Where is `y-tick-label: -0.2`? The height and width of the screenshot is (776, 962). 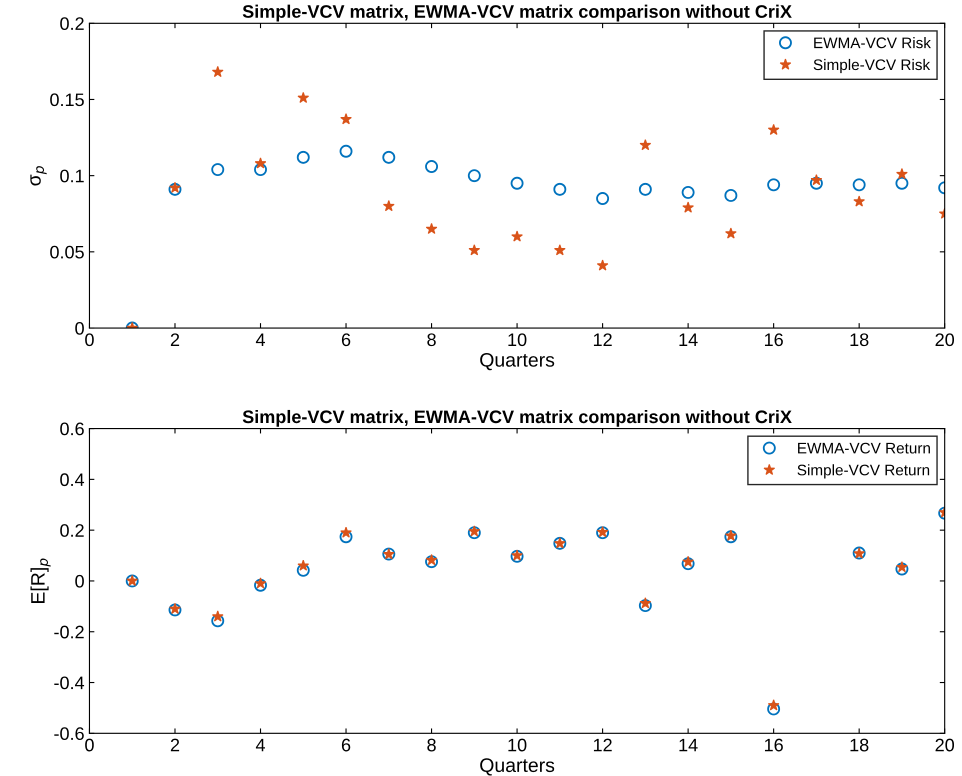 y-tick-label: -0.2 is located at coordinates (69, 632).